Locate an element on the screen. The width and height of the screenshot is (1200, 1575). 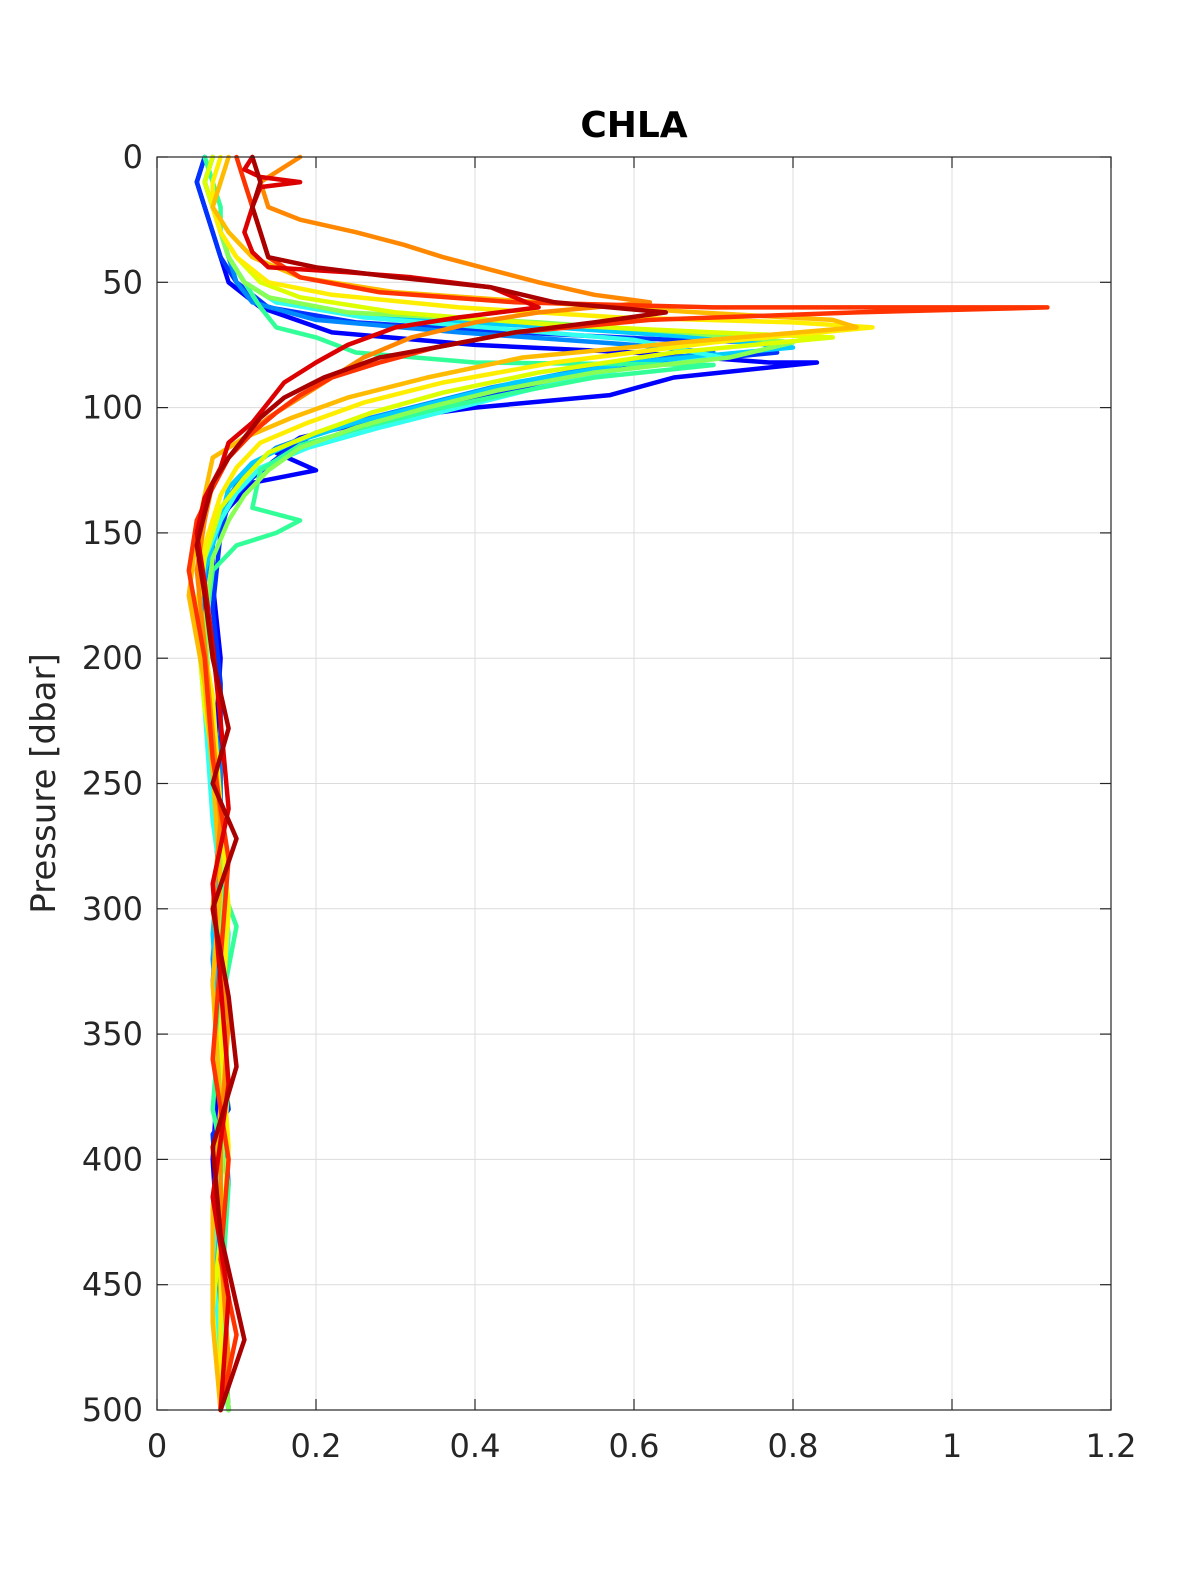
y-tick-label: 200 is located at coordinates (112, 658).